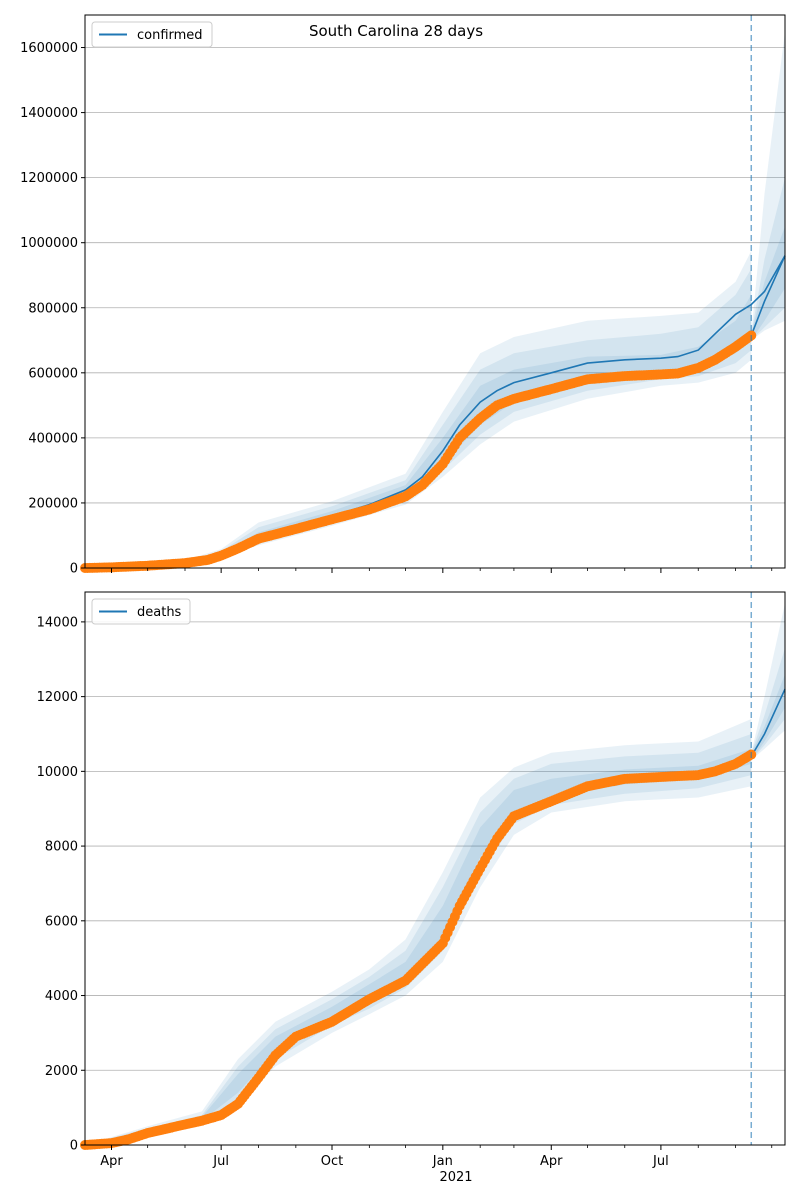  I want to click on y-tick-label: 1000000, so click(49, 243).